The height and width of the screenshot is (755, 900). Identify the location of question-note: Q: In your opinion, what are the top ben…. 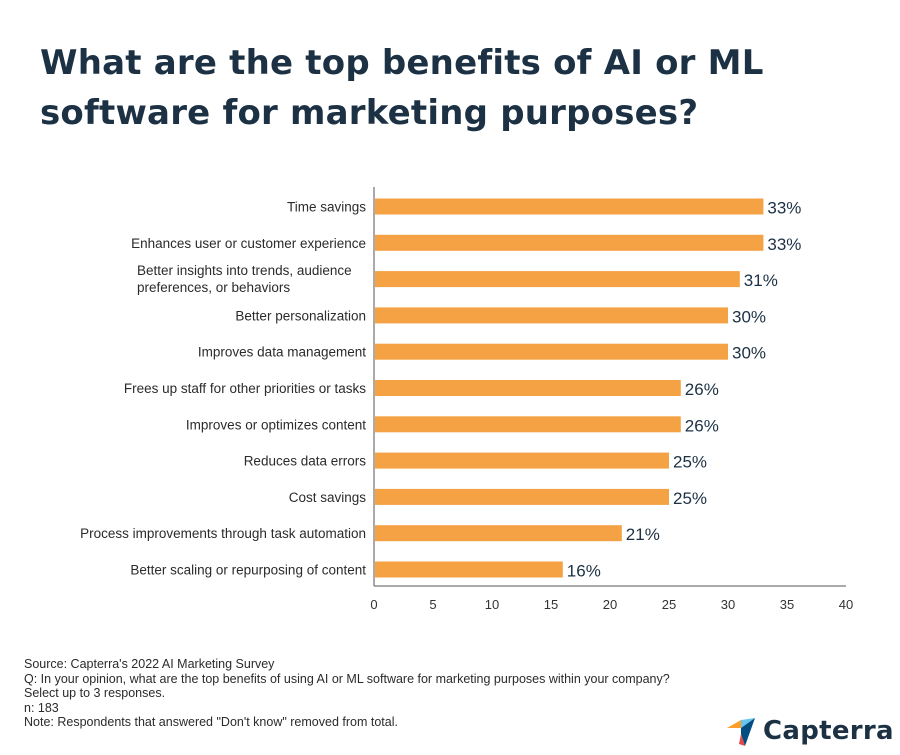
(347, 678).